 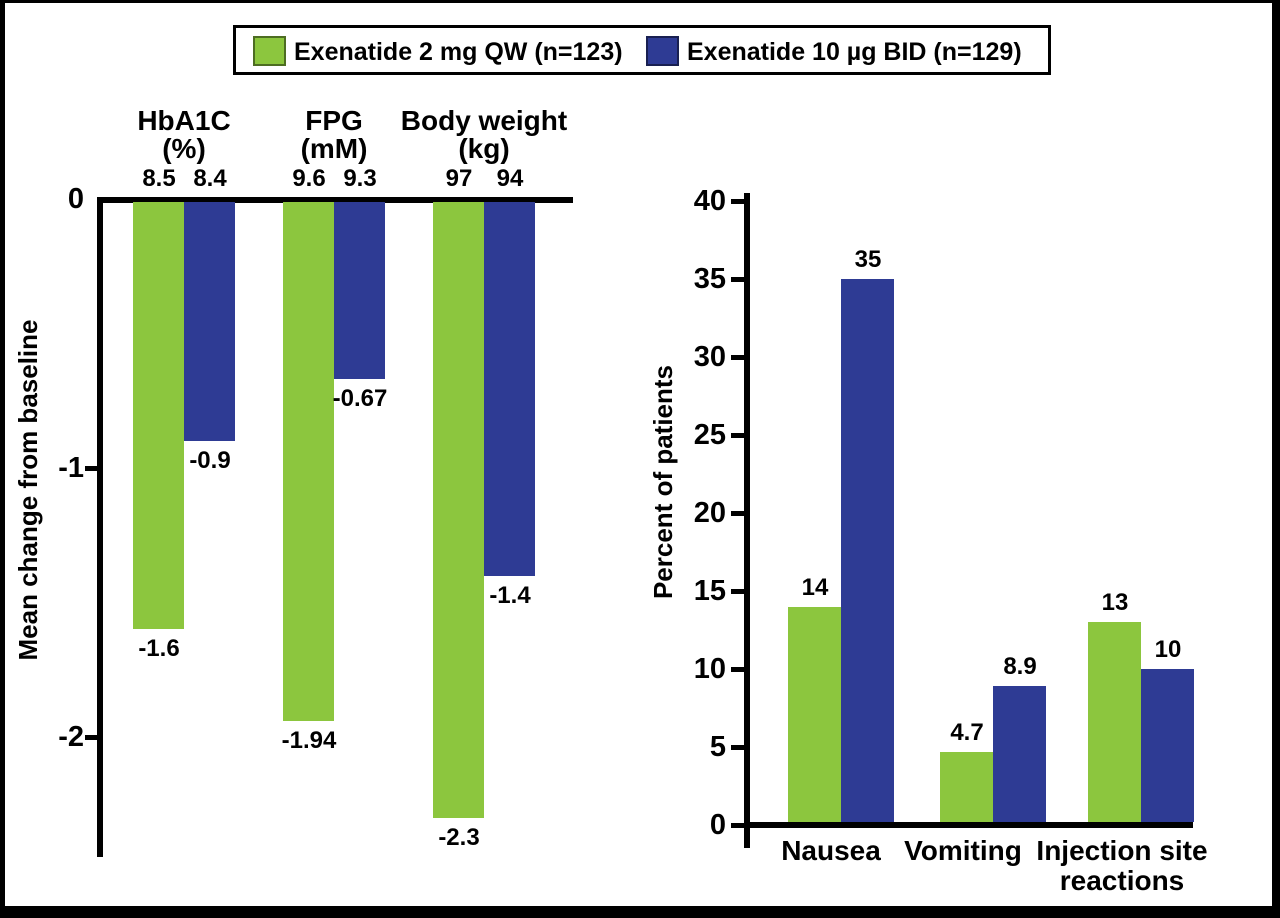 What do you see at coordinates (1276, 459) in the screenshot?
I see `frame-border-right` at bounding box center [1276, 459].